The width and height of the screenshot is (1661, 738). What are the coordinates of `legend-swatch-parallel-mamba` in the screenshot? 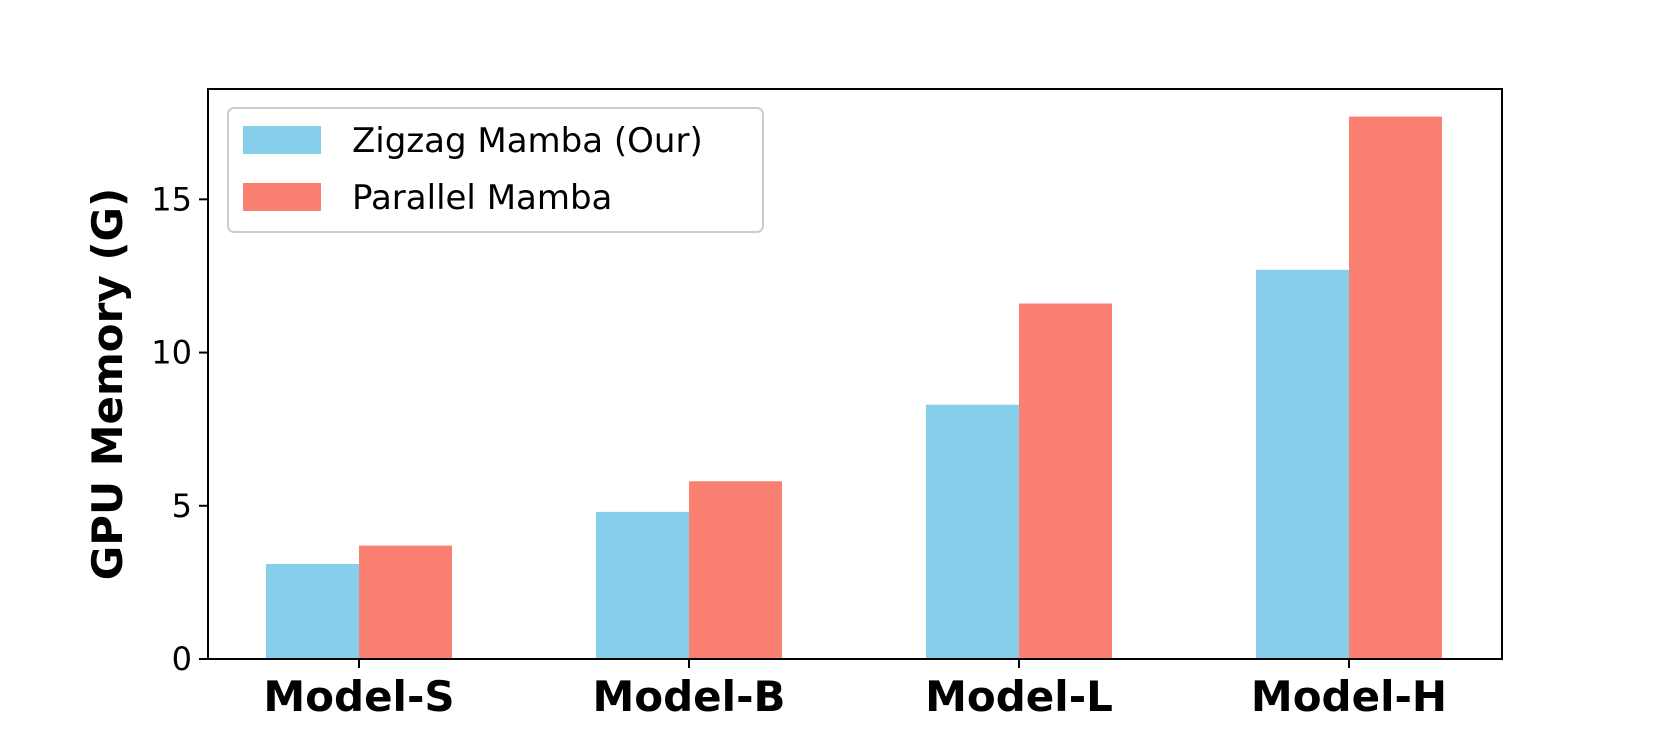 It's located at (282, 197).